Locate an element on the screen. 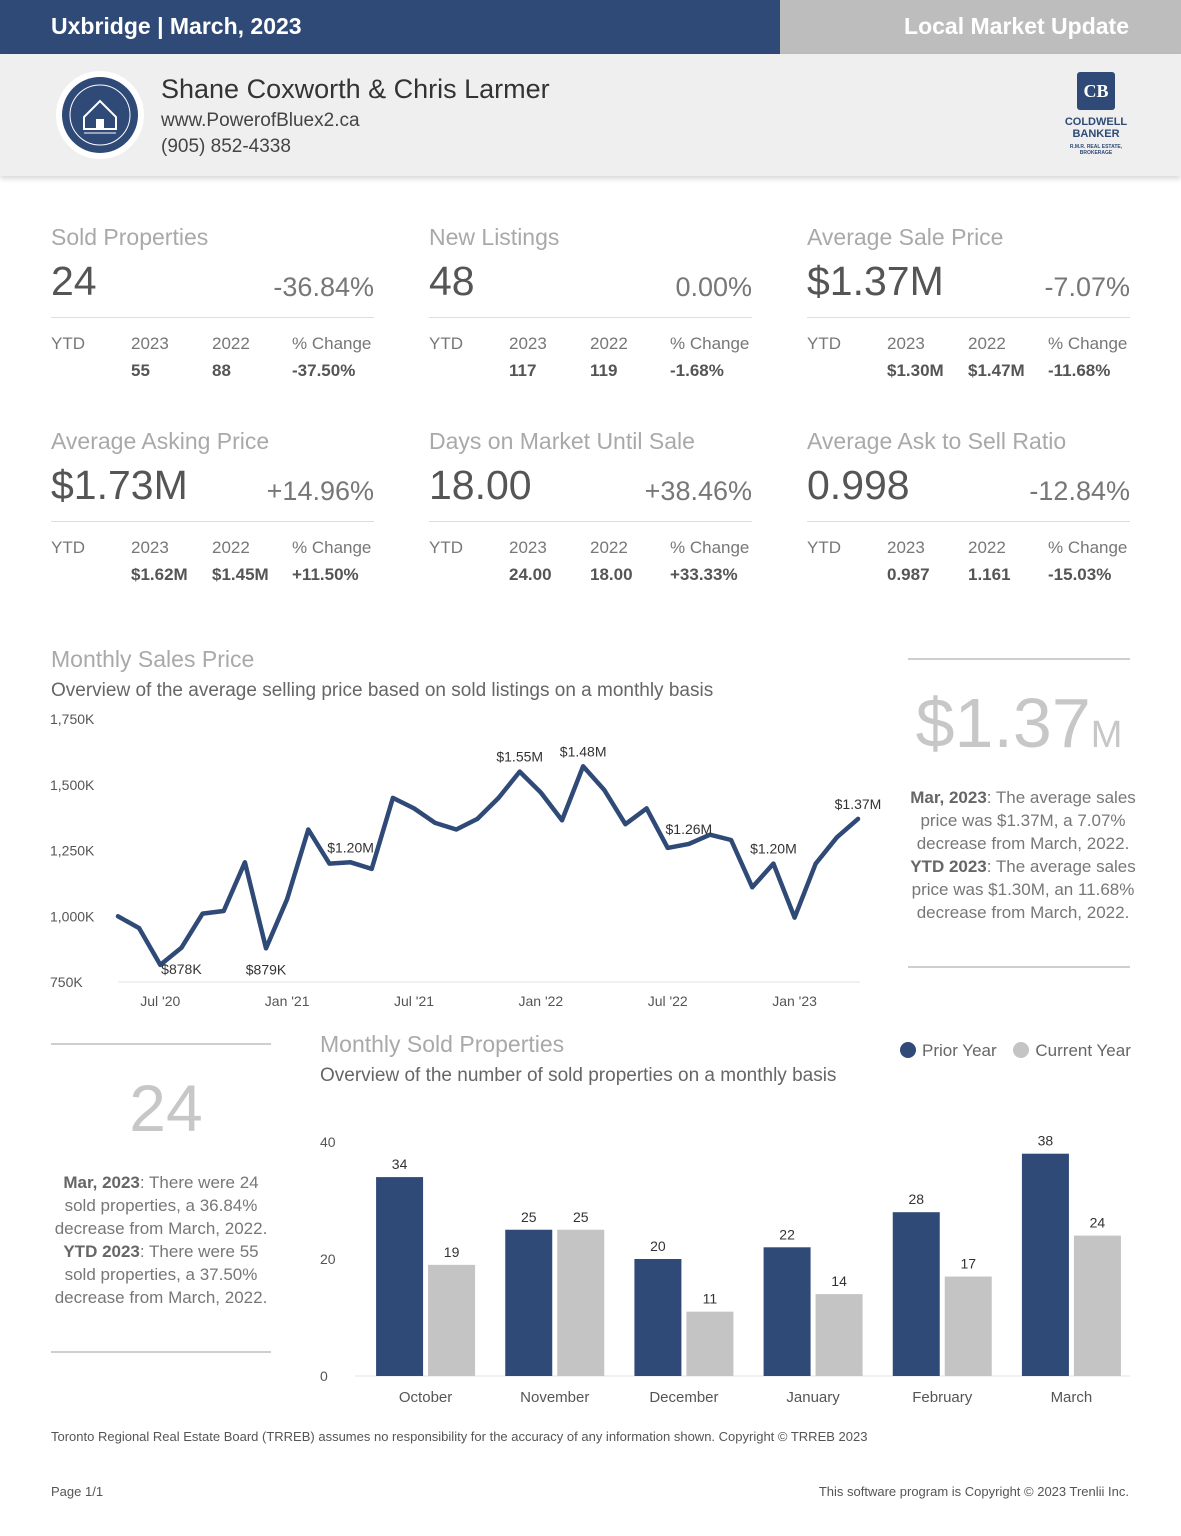 The image size is (1181, 1536). x-tick-label: Jan '21 is located at coordinates (287, 1001).